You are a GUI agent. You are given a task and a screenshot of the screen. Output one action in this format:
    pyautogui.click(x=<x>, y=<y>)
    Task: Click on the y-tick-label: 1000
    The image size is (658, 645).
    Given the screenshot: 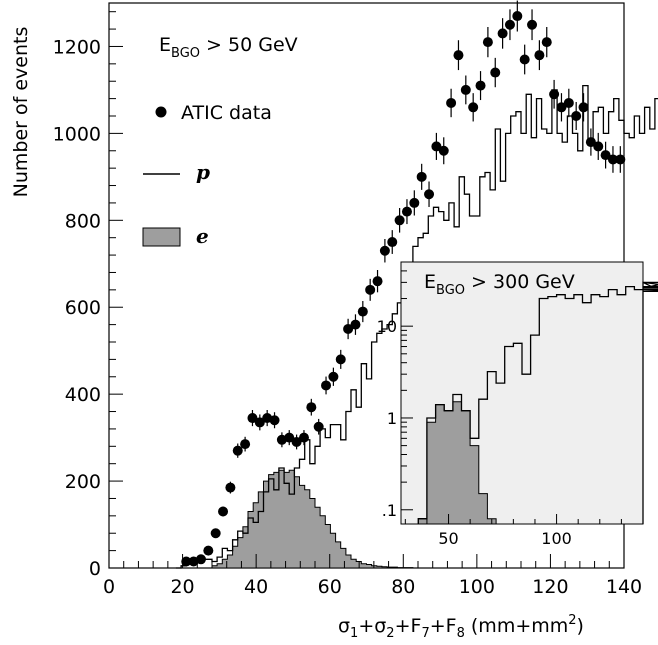 What is the action you would take?
    pyautogui.click(x=77, y=134)
    